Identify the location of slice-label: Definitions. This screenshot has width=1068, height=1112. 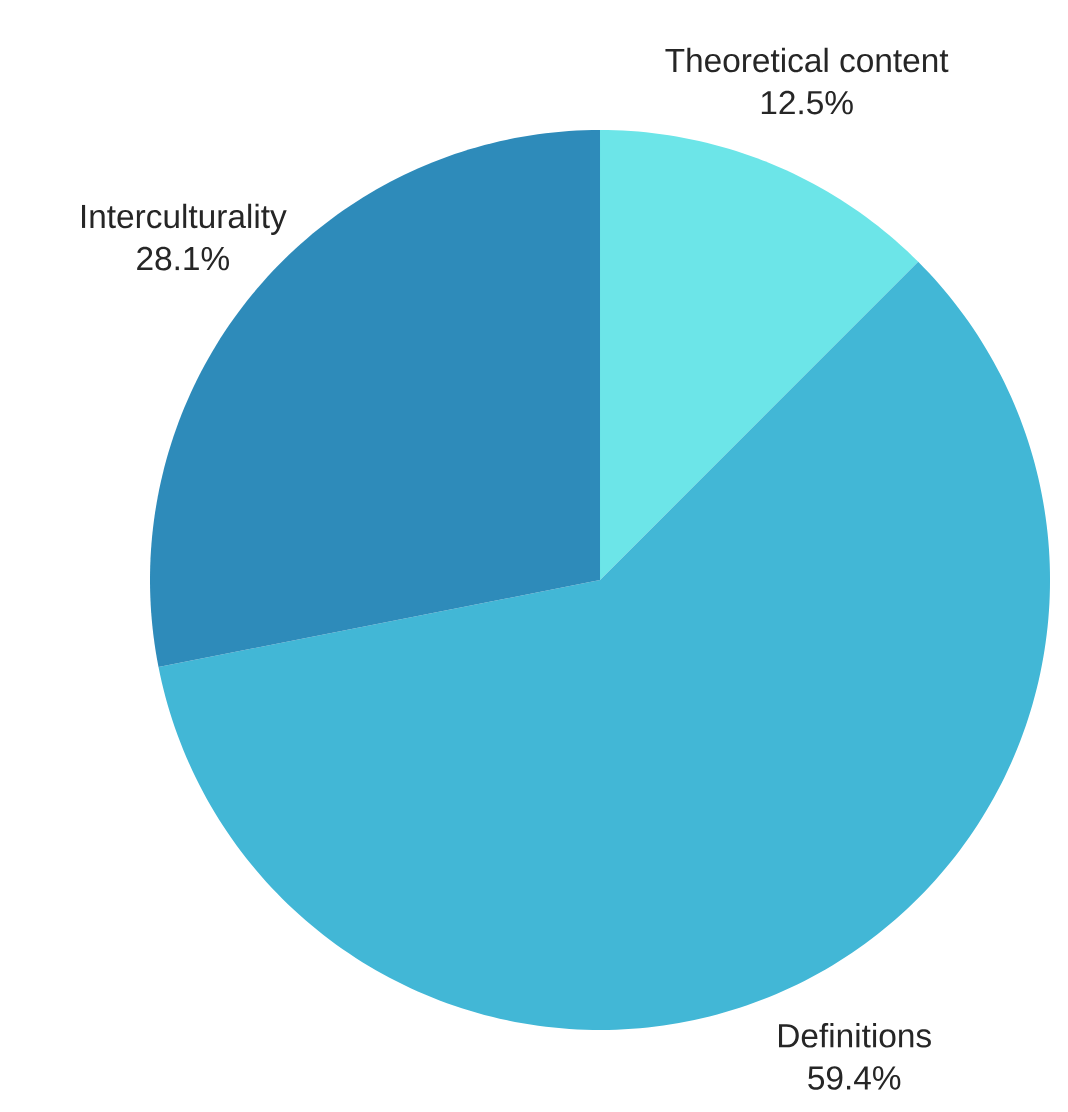
(855, 1035).